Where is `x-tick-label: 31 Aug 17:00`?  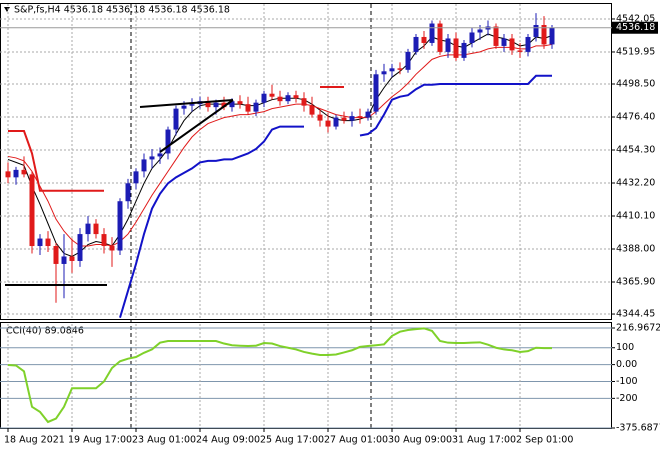 x-tick-label: 31 Aug 17:00 is located at coordinates (484, 440).